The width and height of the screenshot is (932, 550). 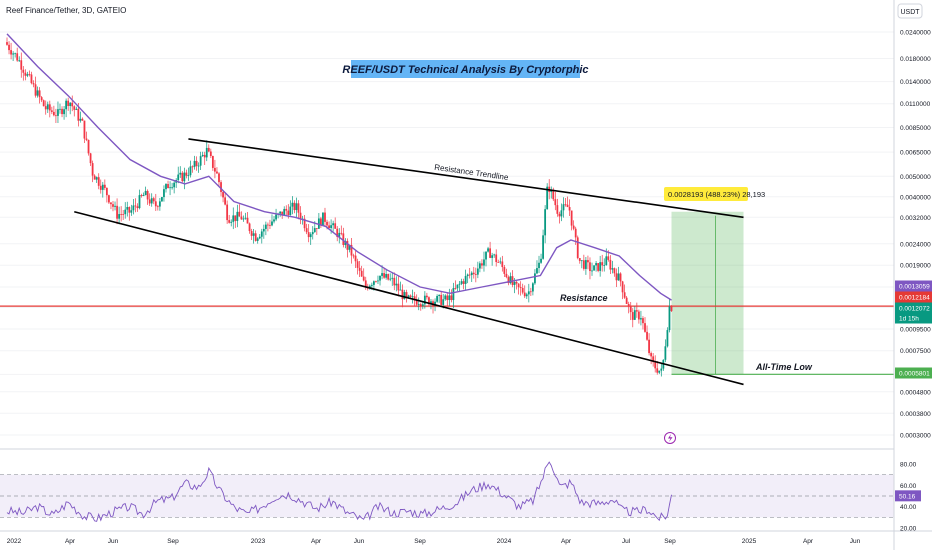 What do you see at coordinates (915, 128) in the screenshot?
I see `price-tick-label: 0.0085000` at bounding box center [915, 128].